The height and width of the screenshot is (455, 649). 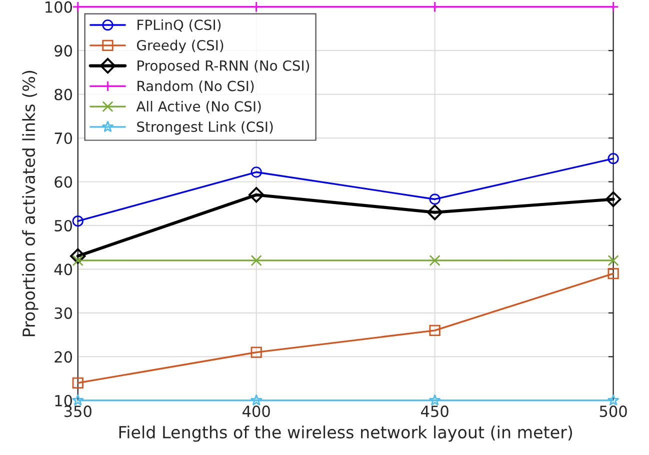 What do you see at coordinates (63, 270) in the screenshot?
I see `y-tick-label: 40` at bounding box center [63, 270].